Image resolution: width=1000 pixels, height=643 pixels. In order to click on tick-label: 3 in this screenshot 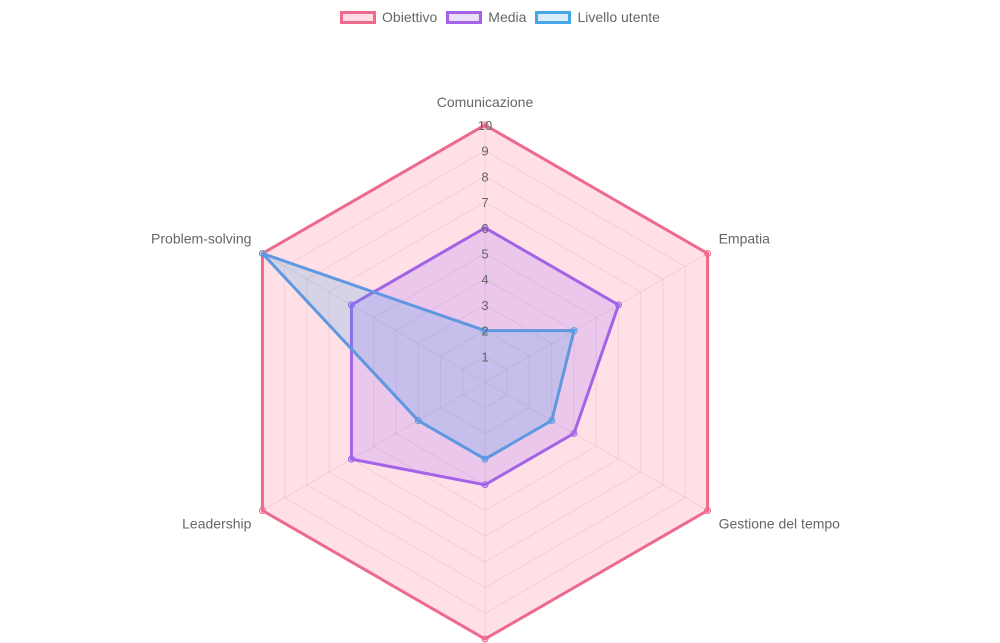, I will do `click(484, 305)`.